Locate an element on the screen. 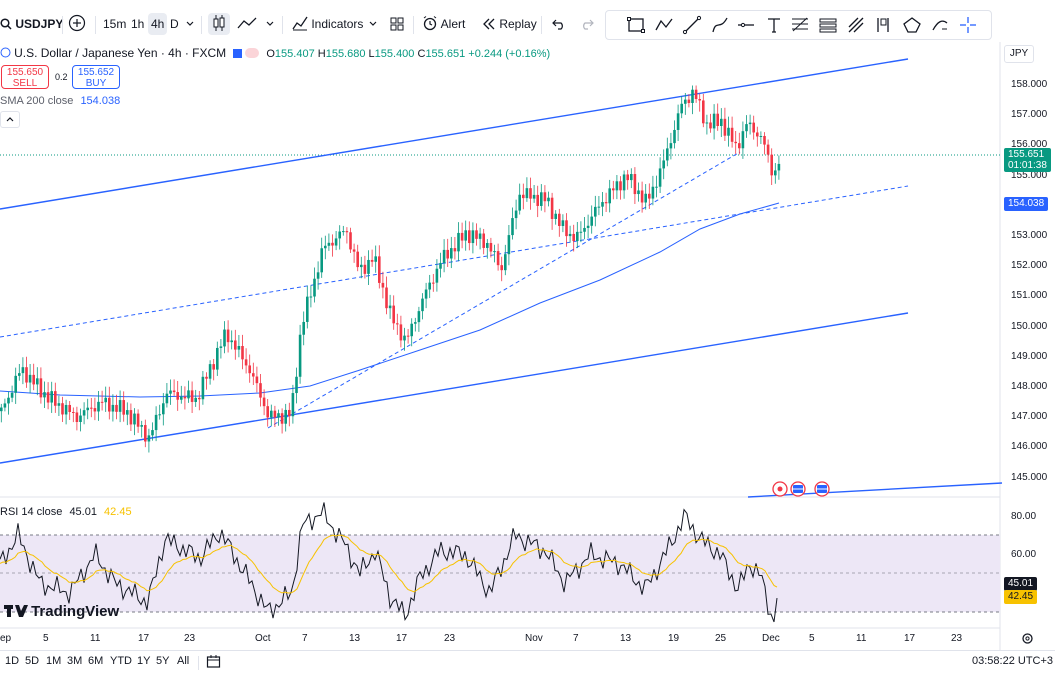  buy-button: 155.652 BUY is located at coordinates (96, 77).